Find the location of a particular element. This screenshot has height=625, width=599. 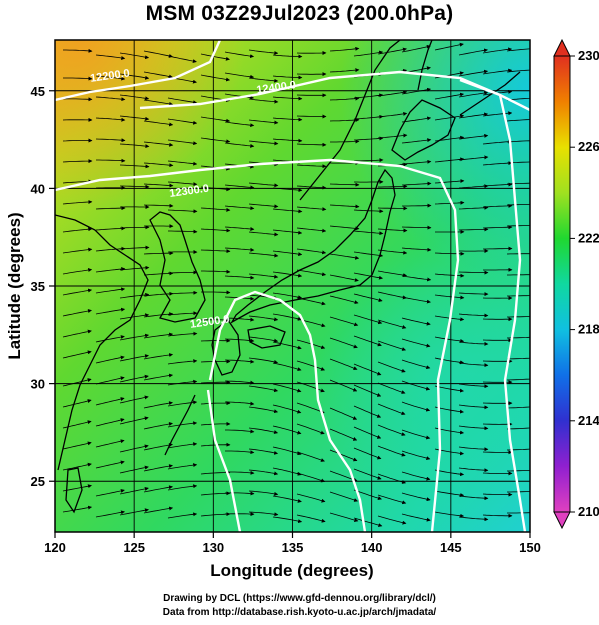

colorbar-tick-label: 214 is located at coordinates (588, 420).